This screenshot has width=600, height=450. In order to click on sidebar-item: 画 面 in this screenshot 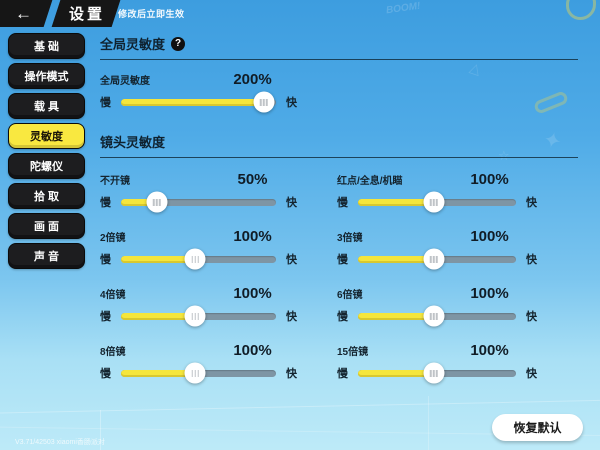, I will do `click(46, 226)`.